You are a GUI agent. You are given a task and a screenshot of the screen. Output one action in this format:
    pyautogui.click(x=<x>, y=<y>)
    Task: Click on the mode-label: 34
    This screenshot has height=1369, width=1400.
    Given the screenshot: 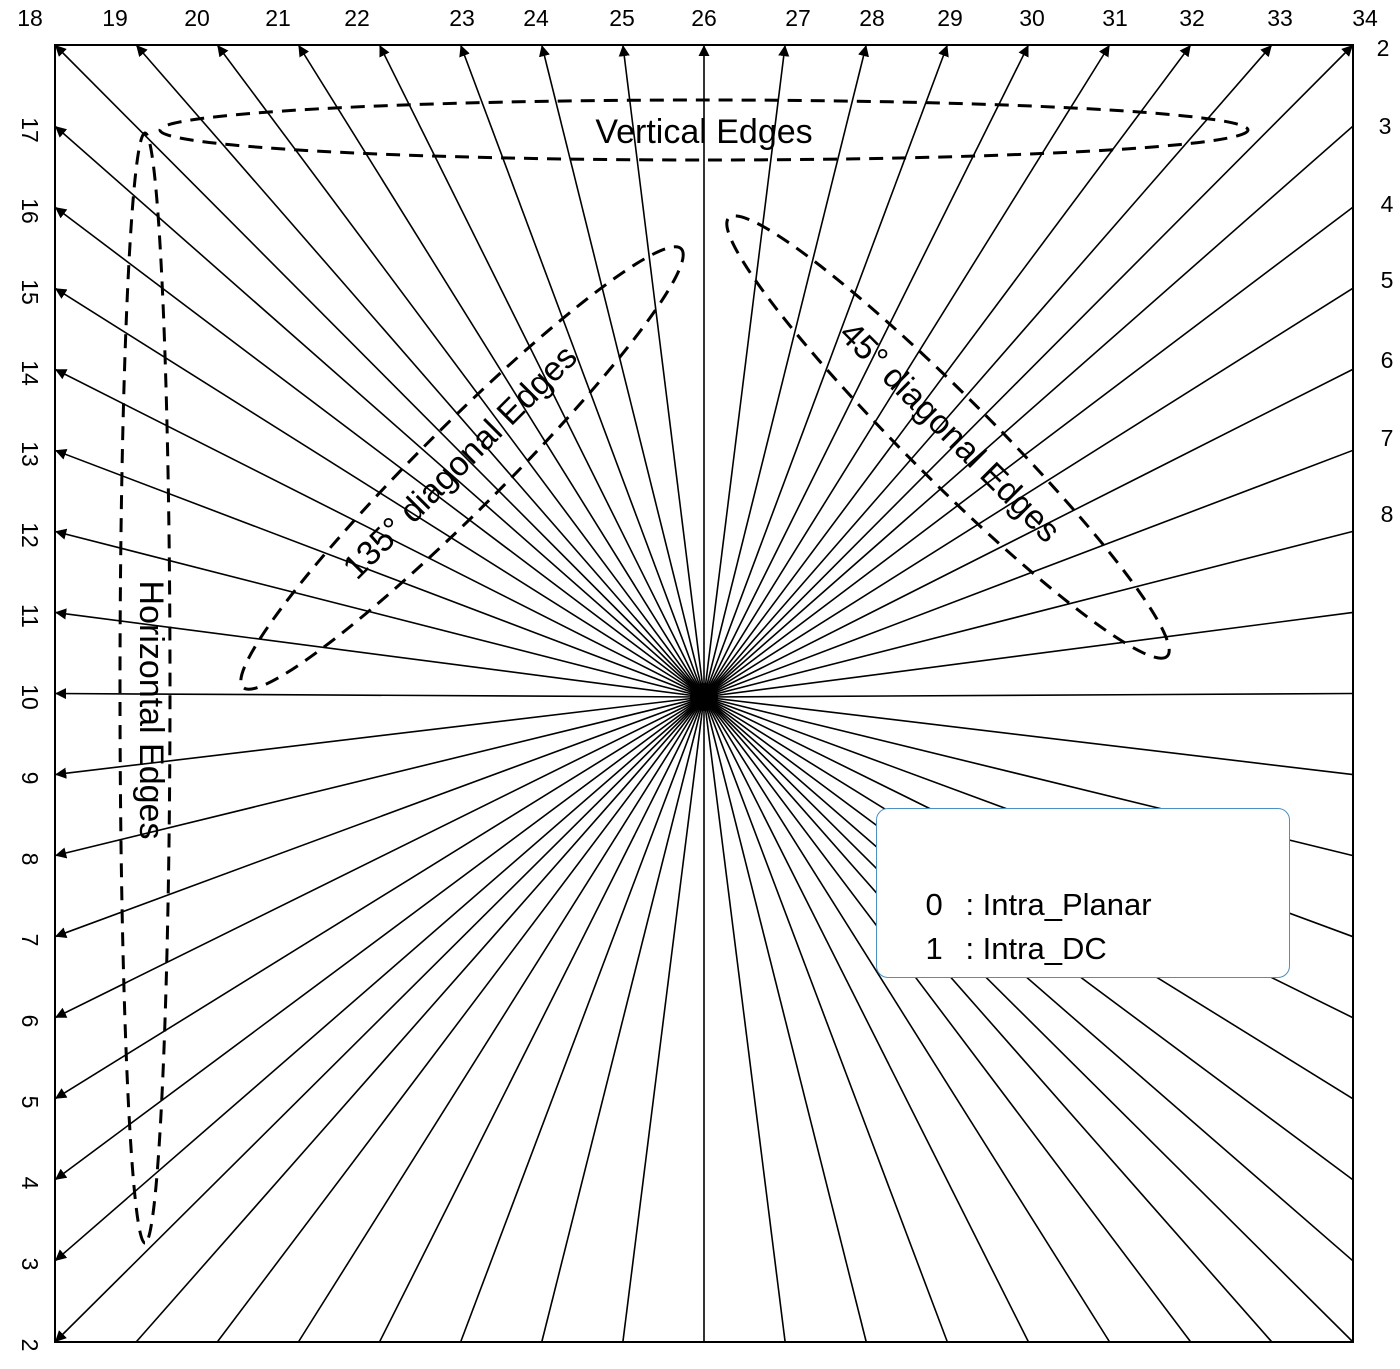 What is the action you would take?
    pyautogui.click(x=1365, y=18)
    